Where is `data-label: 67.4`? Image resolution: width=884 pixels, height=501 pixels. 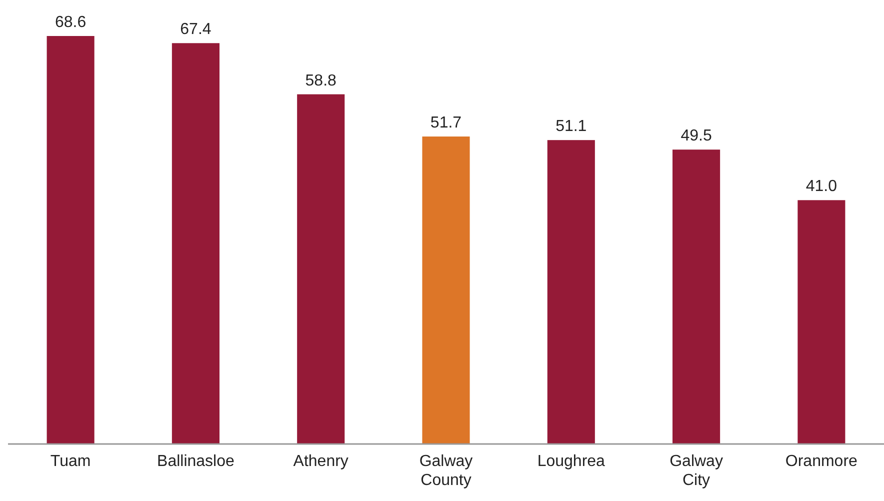 data-label: 67.4 is located at coordinates (196, 29).